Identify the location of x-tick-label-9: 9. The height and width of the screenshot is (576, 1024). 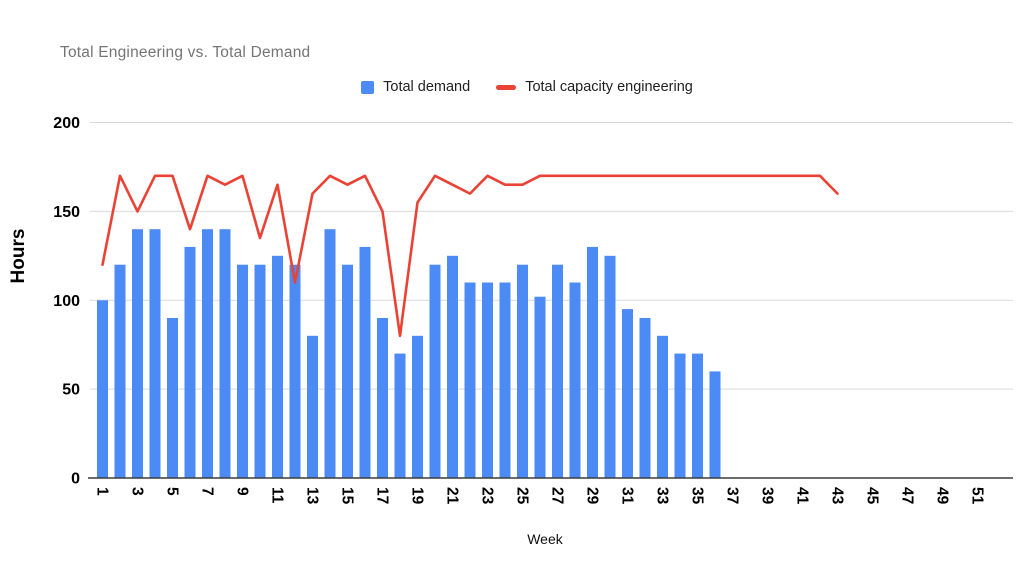
(242, 491).